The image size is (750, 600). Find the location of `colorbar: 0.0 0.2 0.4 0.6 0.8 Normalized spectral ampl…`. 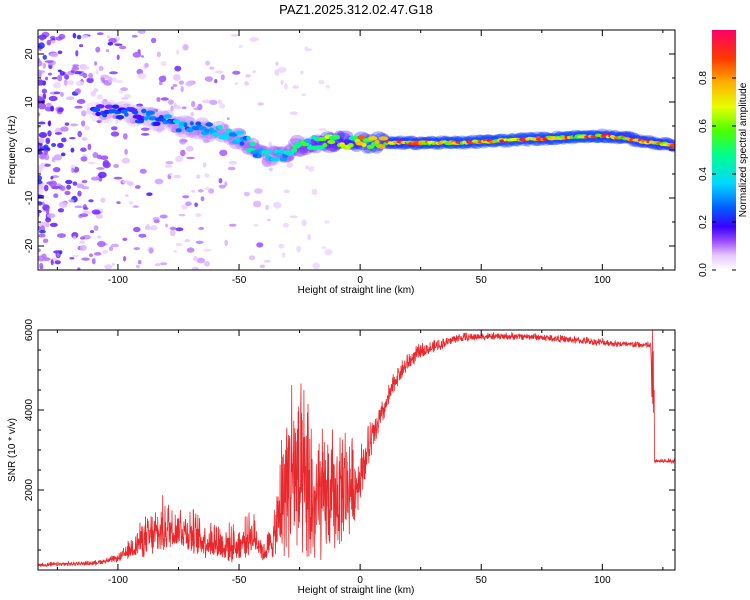

colorbar: 0.0 0.2 0.4 0.6 0.8 Normalized spectral ampl… is located at coordinates (723, 153).